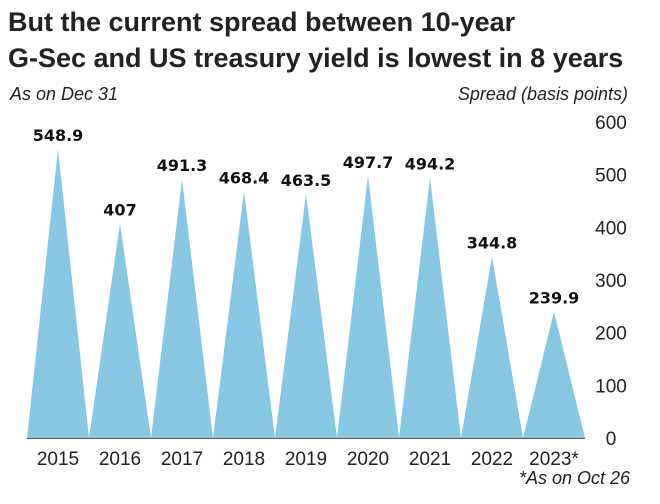  I want to click on peak-2018, so click(244, 314).